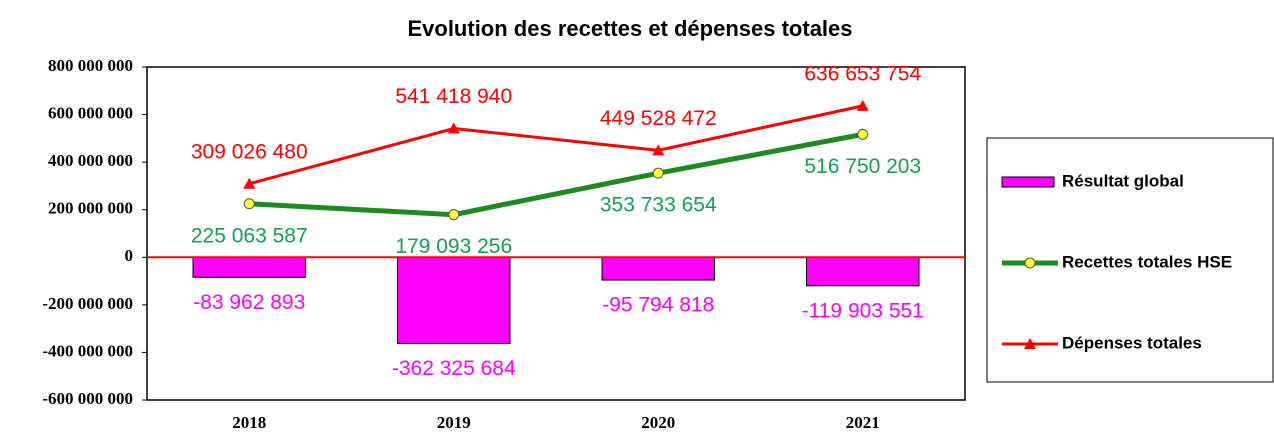  What do you see at coordinates (658, 118) in the screenshot?
I see `data-label: 449 528 472` at bounding box center [658, 118].